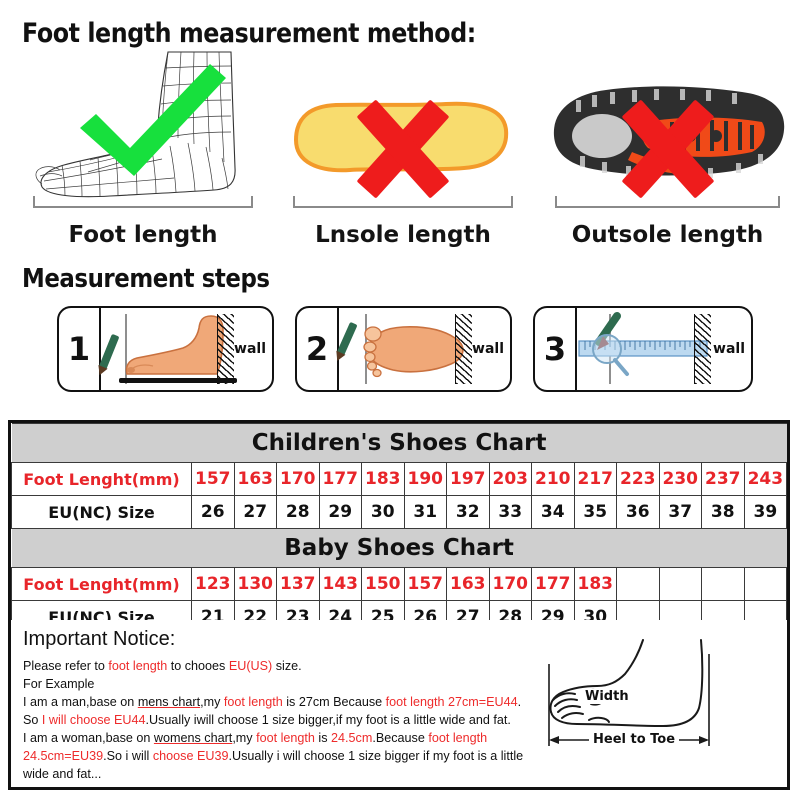  I want to click on row-label: EU(NC) Size, so click(101, 512).